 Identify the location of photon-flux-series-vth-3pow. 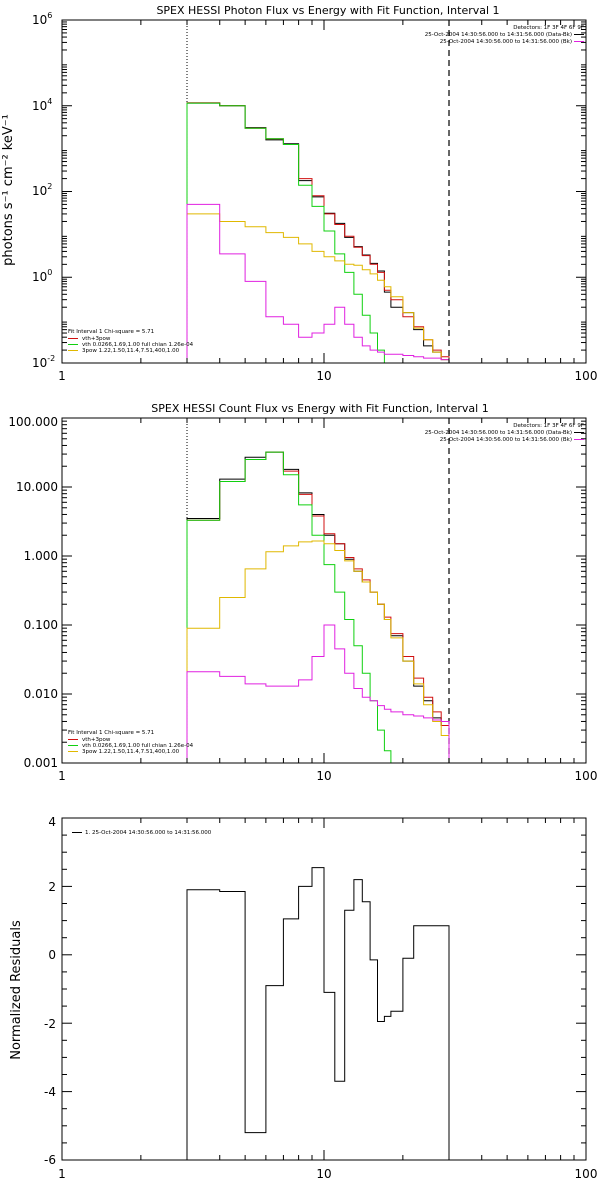
(318, 232).